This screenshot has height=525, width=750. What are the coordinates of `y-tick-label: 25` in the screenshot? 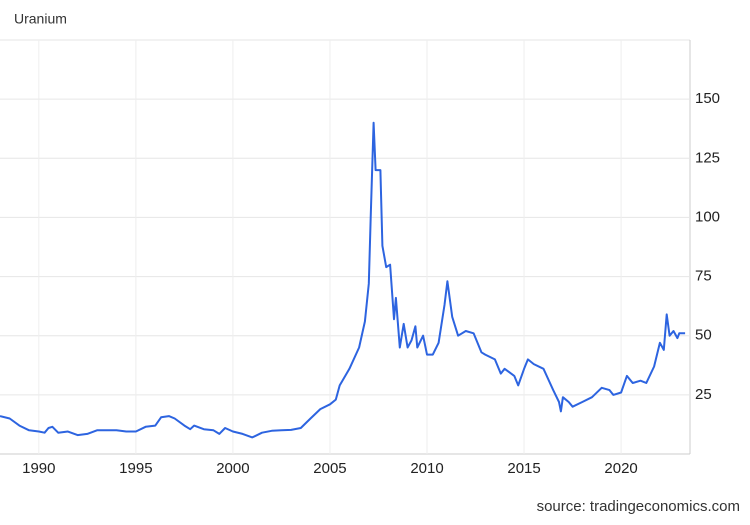 It's located at (703, 394).